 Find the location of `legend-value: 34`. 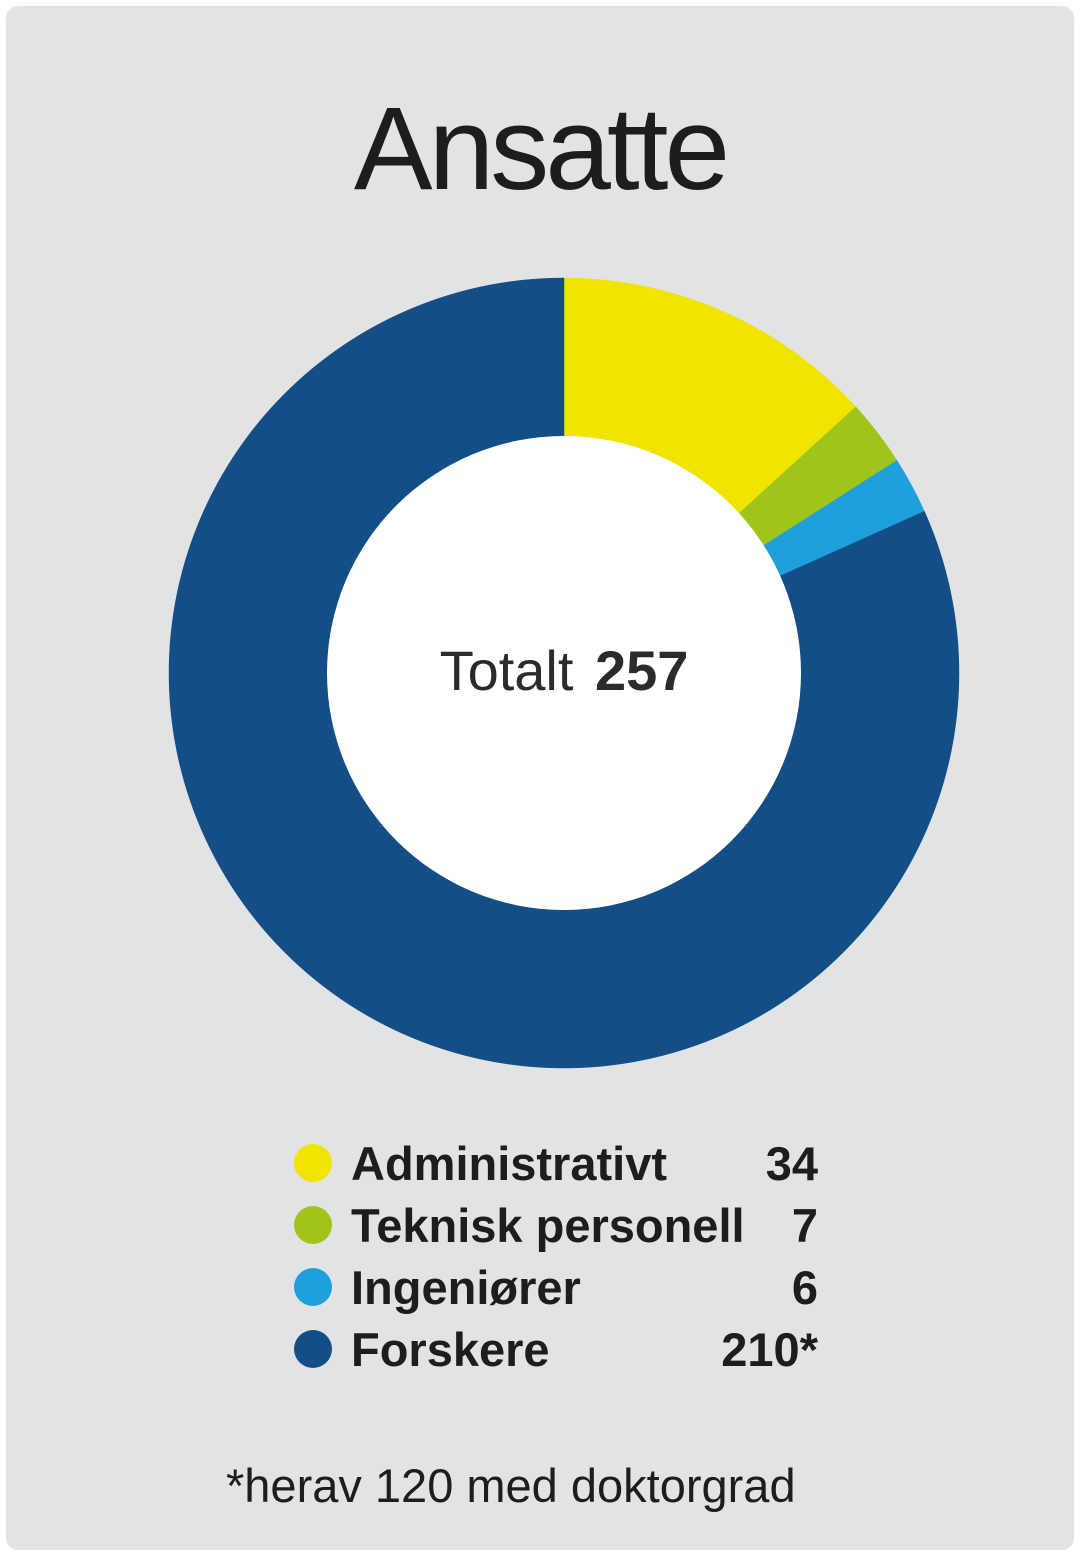

legend-value: 34 is located at coordinates (791, 1163).